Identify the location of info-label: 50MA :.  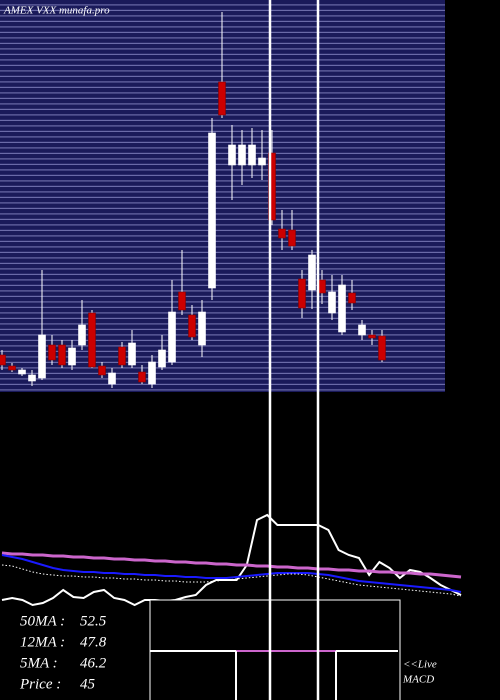
(42, 621).